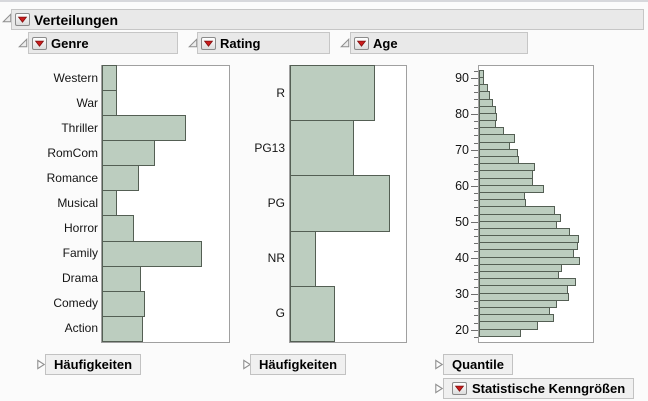 The width and height of the screenshot is (648, 401). I want to click on category-label: Musical, so click(77, 202).